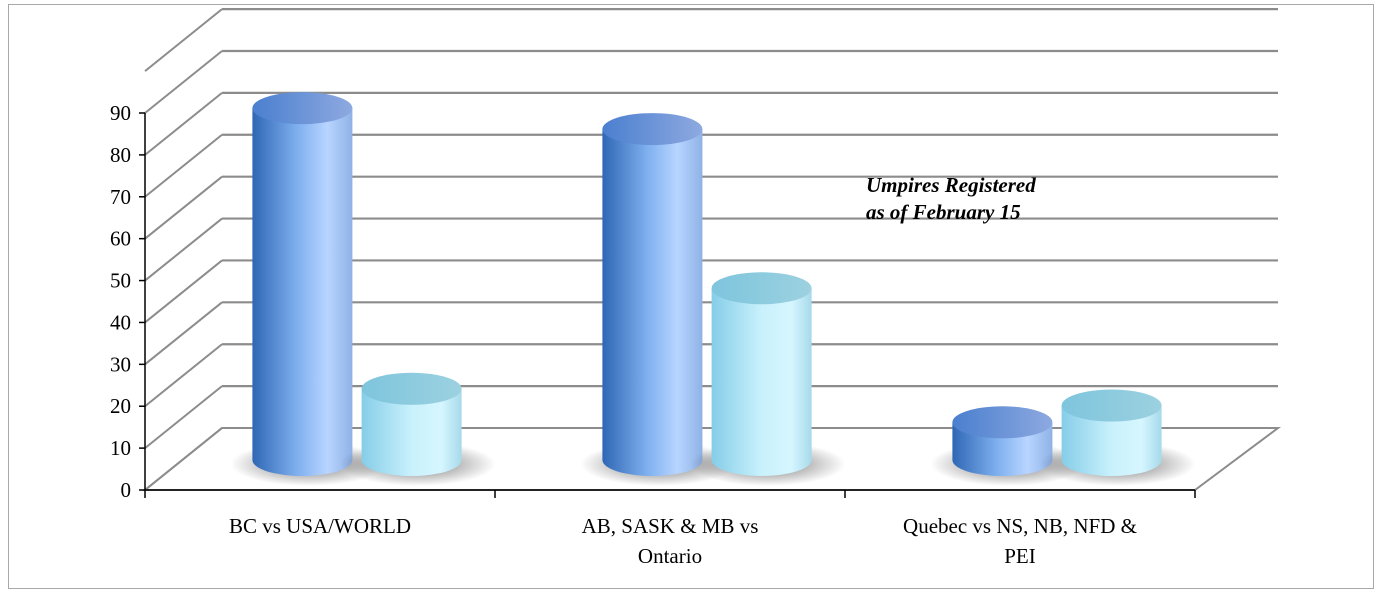 This screenshot has height=593, width=1378. I want to click on y-tick-label: 50, so click(120, 281).